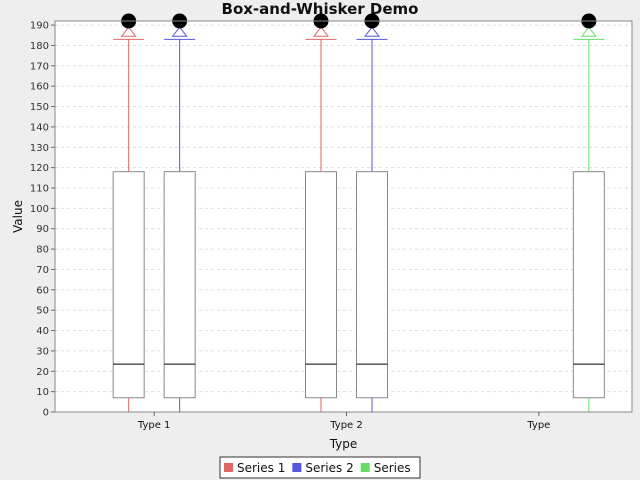 This screenshot has width=640, height=480. I want to click on legend-label: Series 1, so click(261, 468).